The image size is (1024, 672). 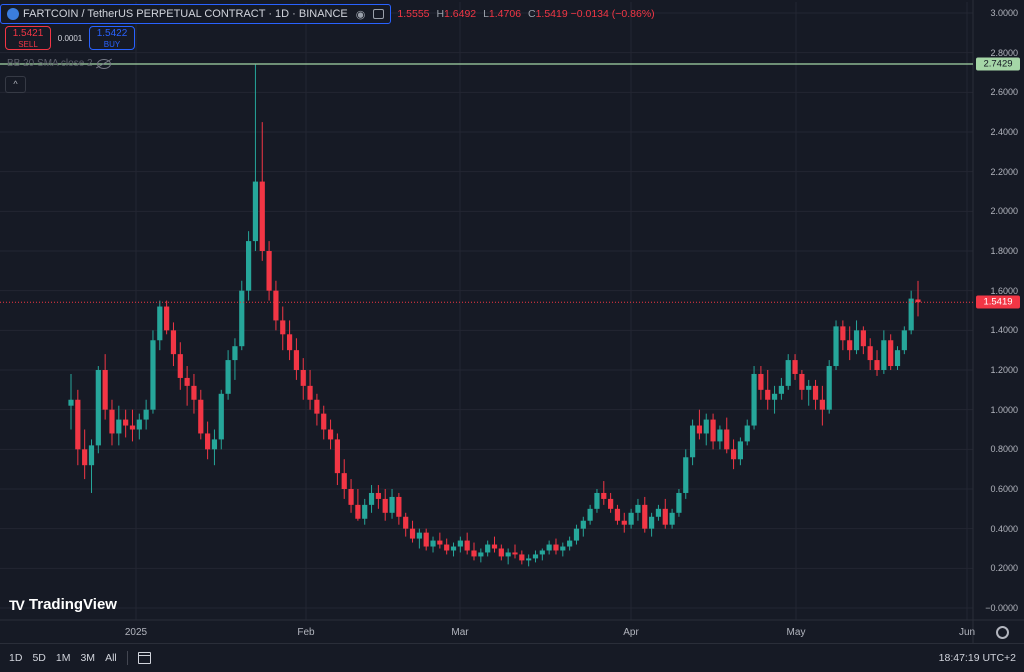 What do you see at coordinates (1004, 370) in the screenshot?
I see `y-tick-label: 1.2000` at bounding box center [1004, 370].